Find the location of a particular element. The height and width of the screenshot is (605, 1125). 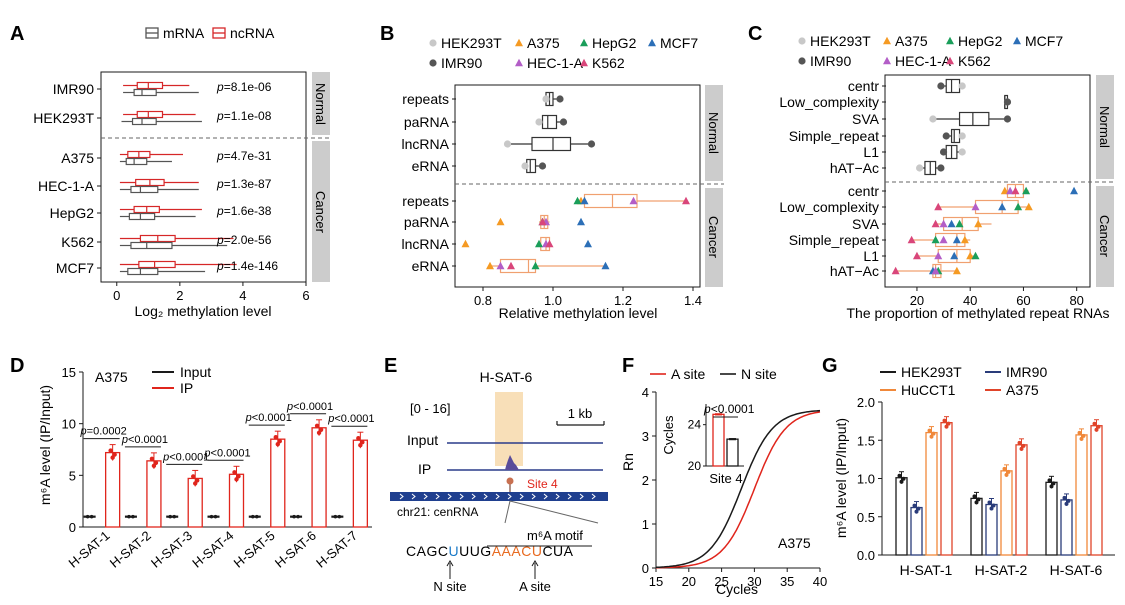

p-value-number: =8.1e-06 is located at coordinates (248, 87).